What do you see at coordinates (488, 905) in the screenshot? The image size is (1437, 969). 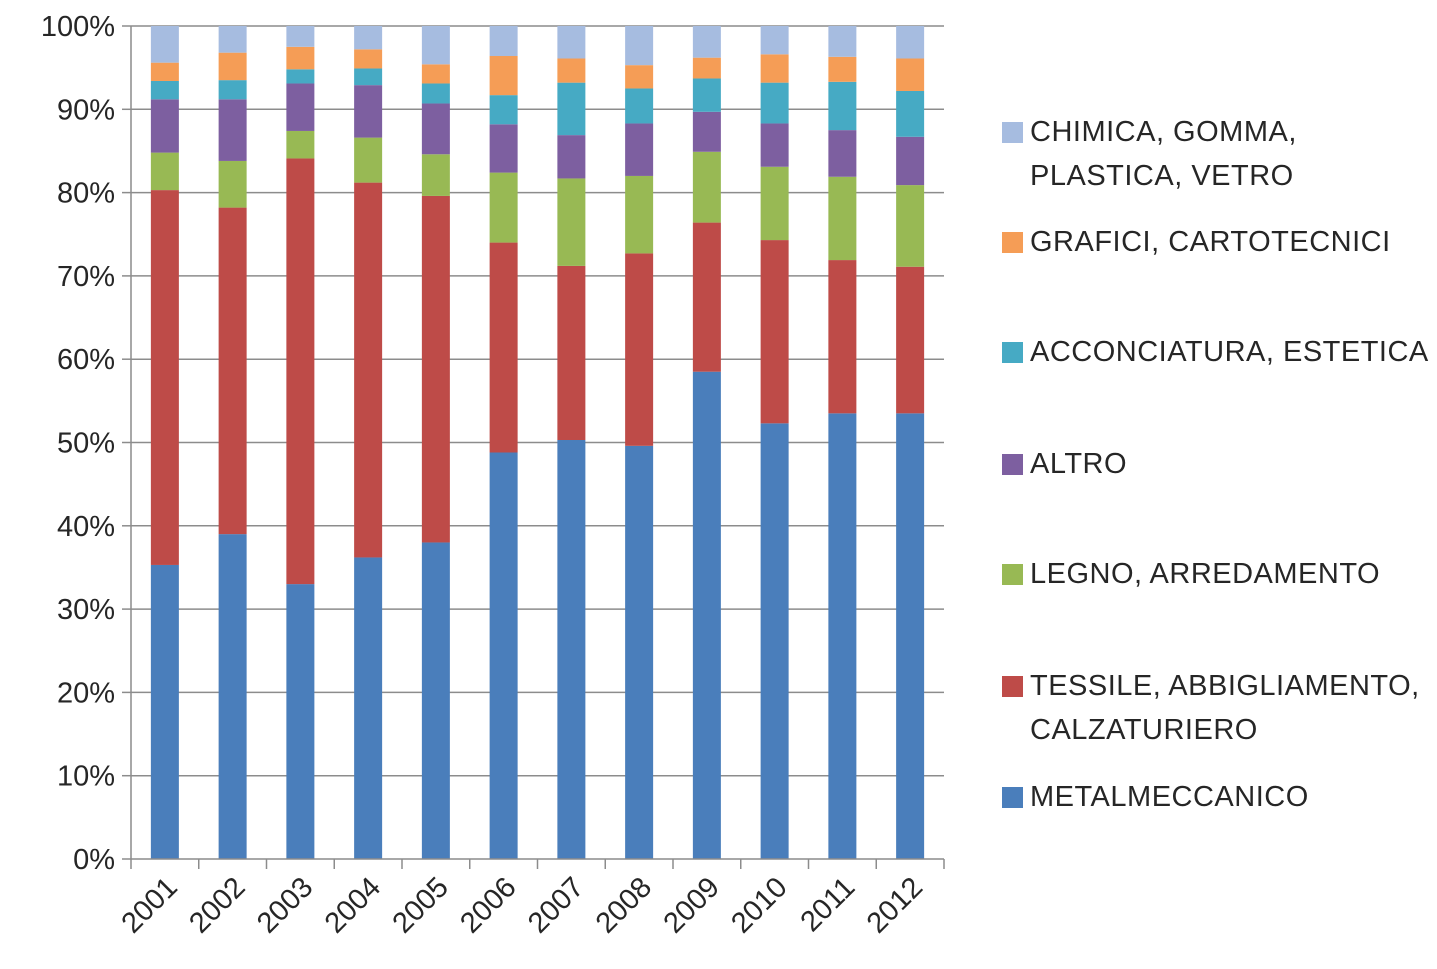 I see `x-tick-label: 2006` at bounding box center [488, 905].